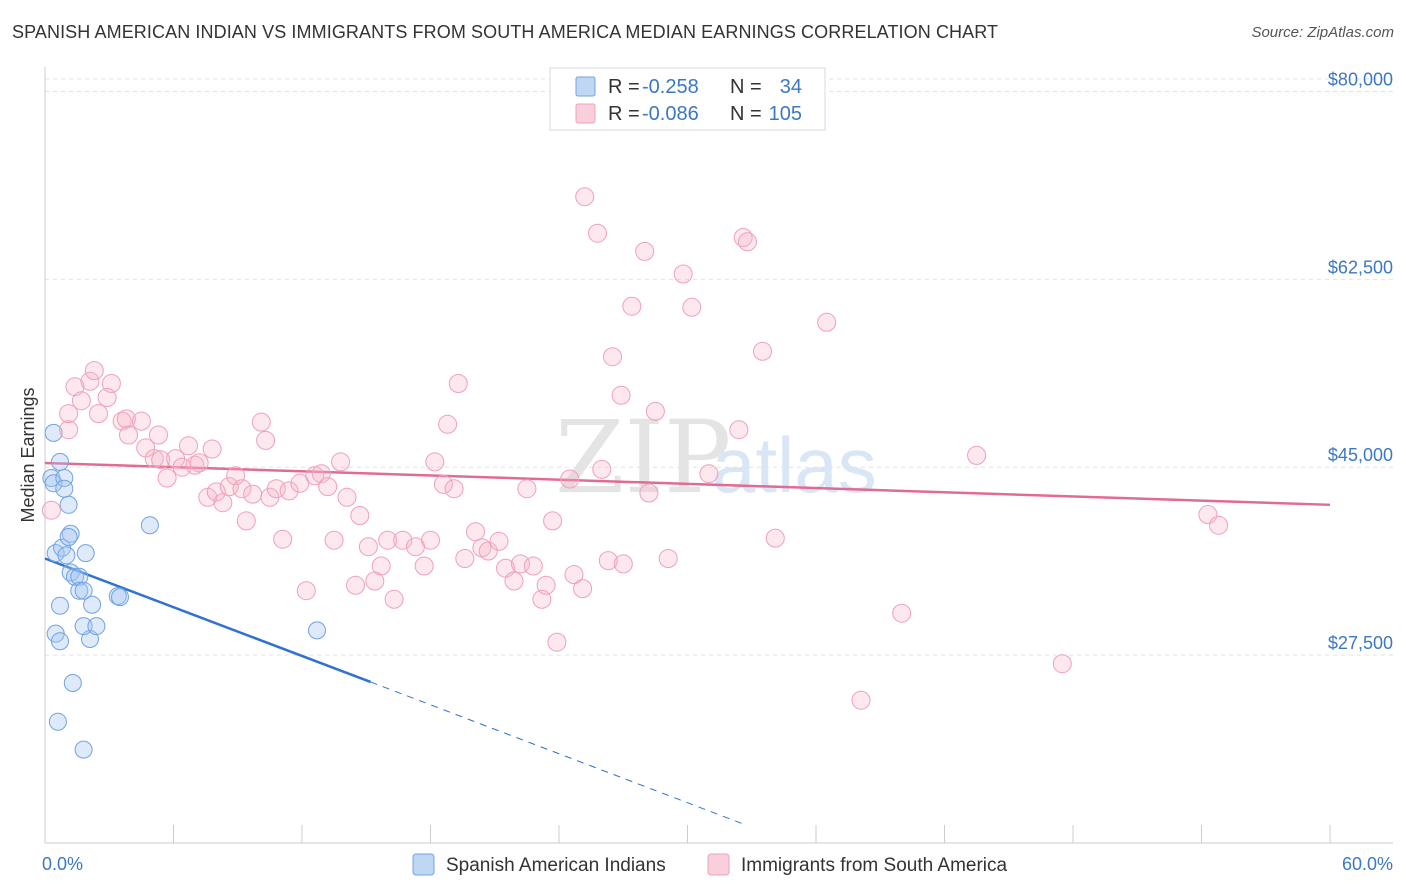 The height and width of the screenshot is (892, 1406). What do you see at coordinates (746, 87) in the screenshot?
I see `stats-legend-n-label-blue: N =` at bounding box center [746, 87].